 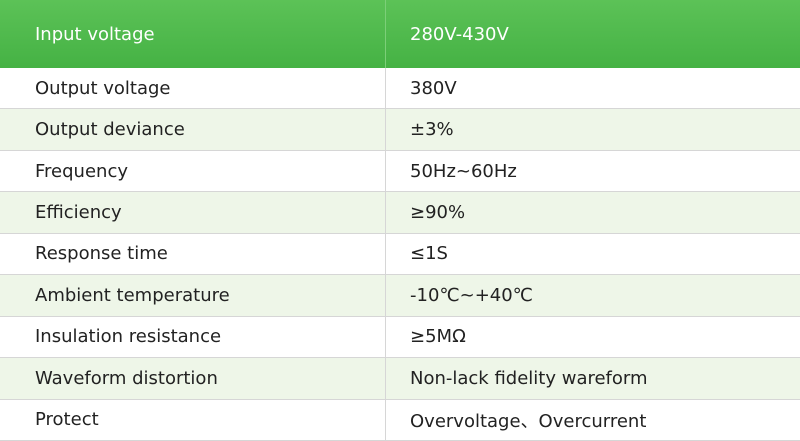 What do you see at coordinates (471, 295) in the screenshot?
I see `parameter-value: -10℃~+40℃` at bounding box center [471, 295].